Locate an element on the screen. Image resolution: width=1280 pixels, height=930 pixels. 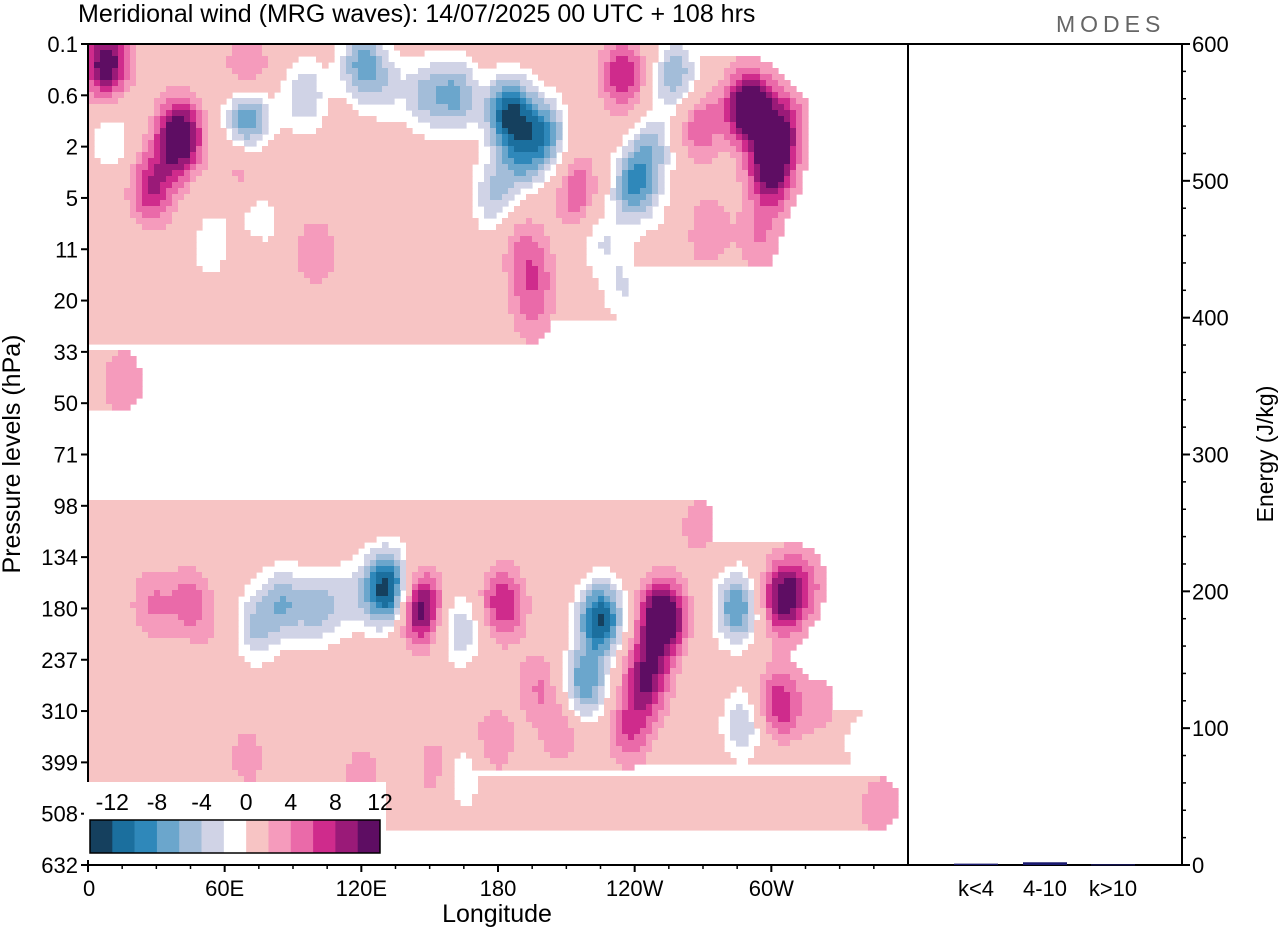
energy-bar is located at coordinates (976, 864).